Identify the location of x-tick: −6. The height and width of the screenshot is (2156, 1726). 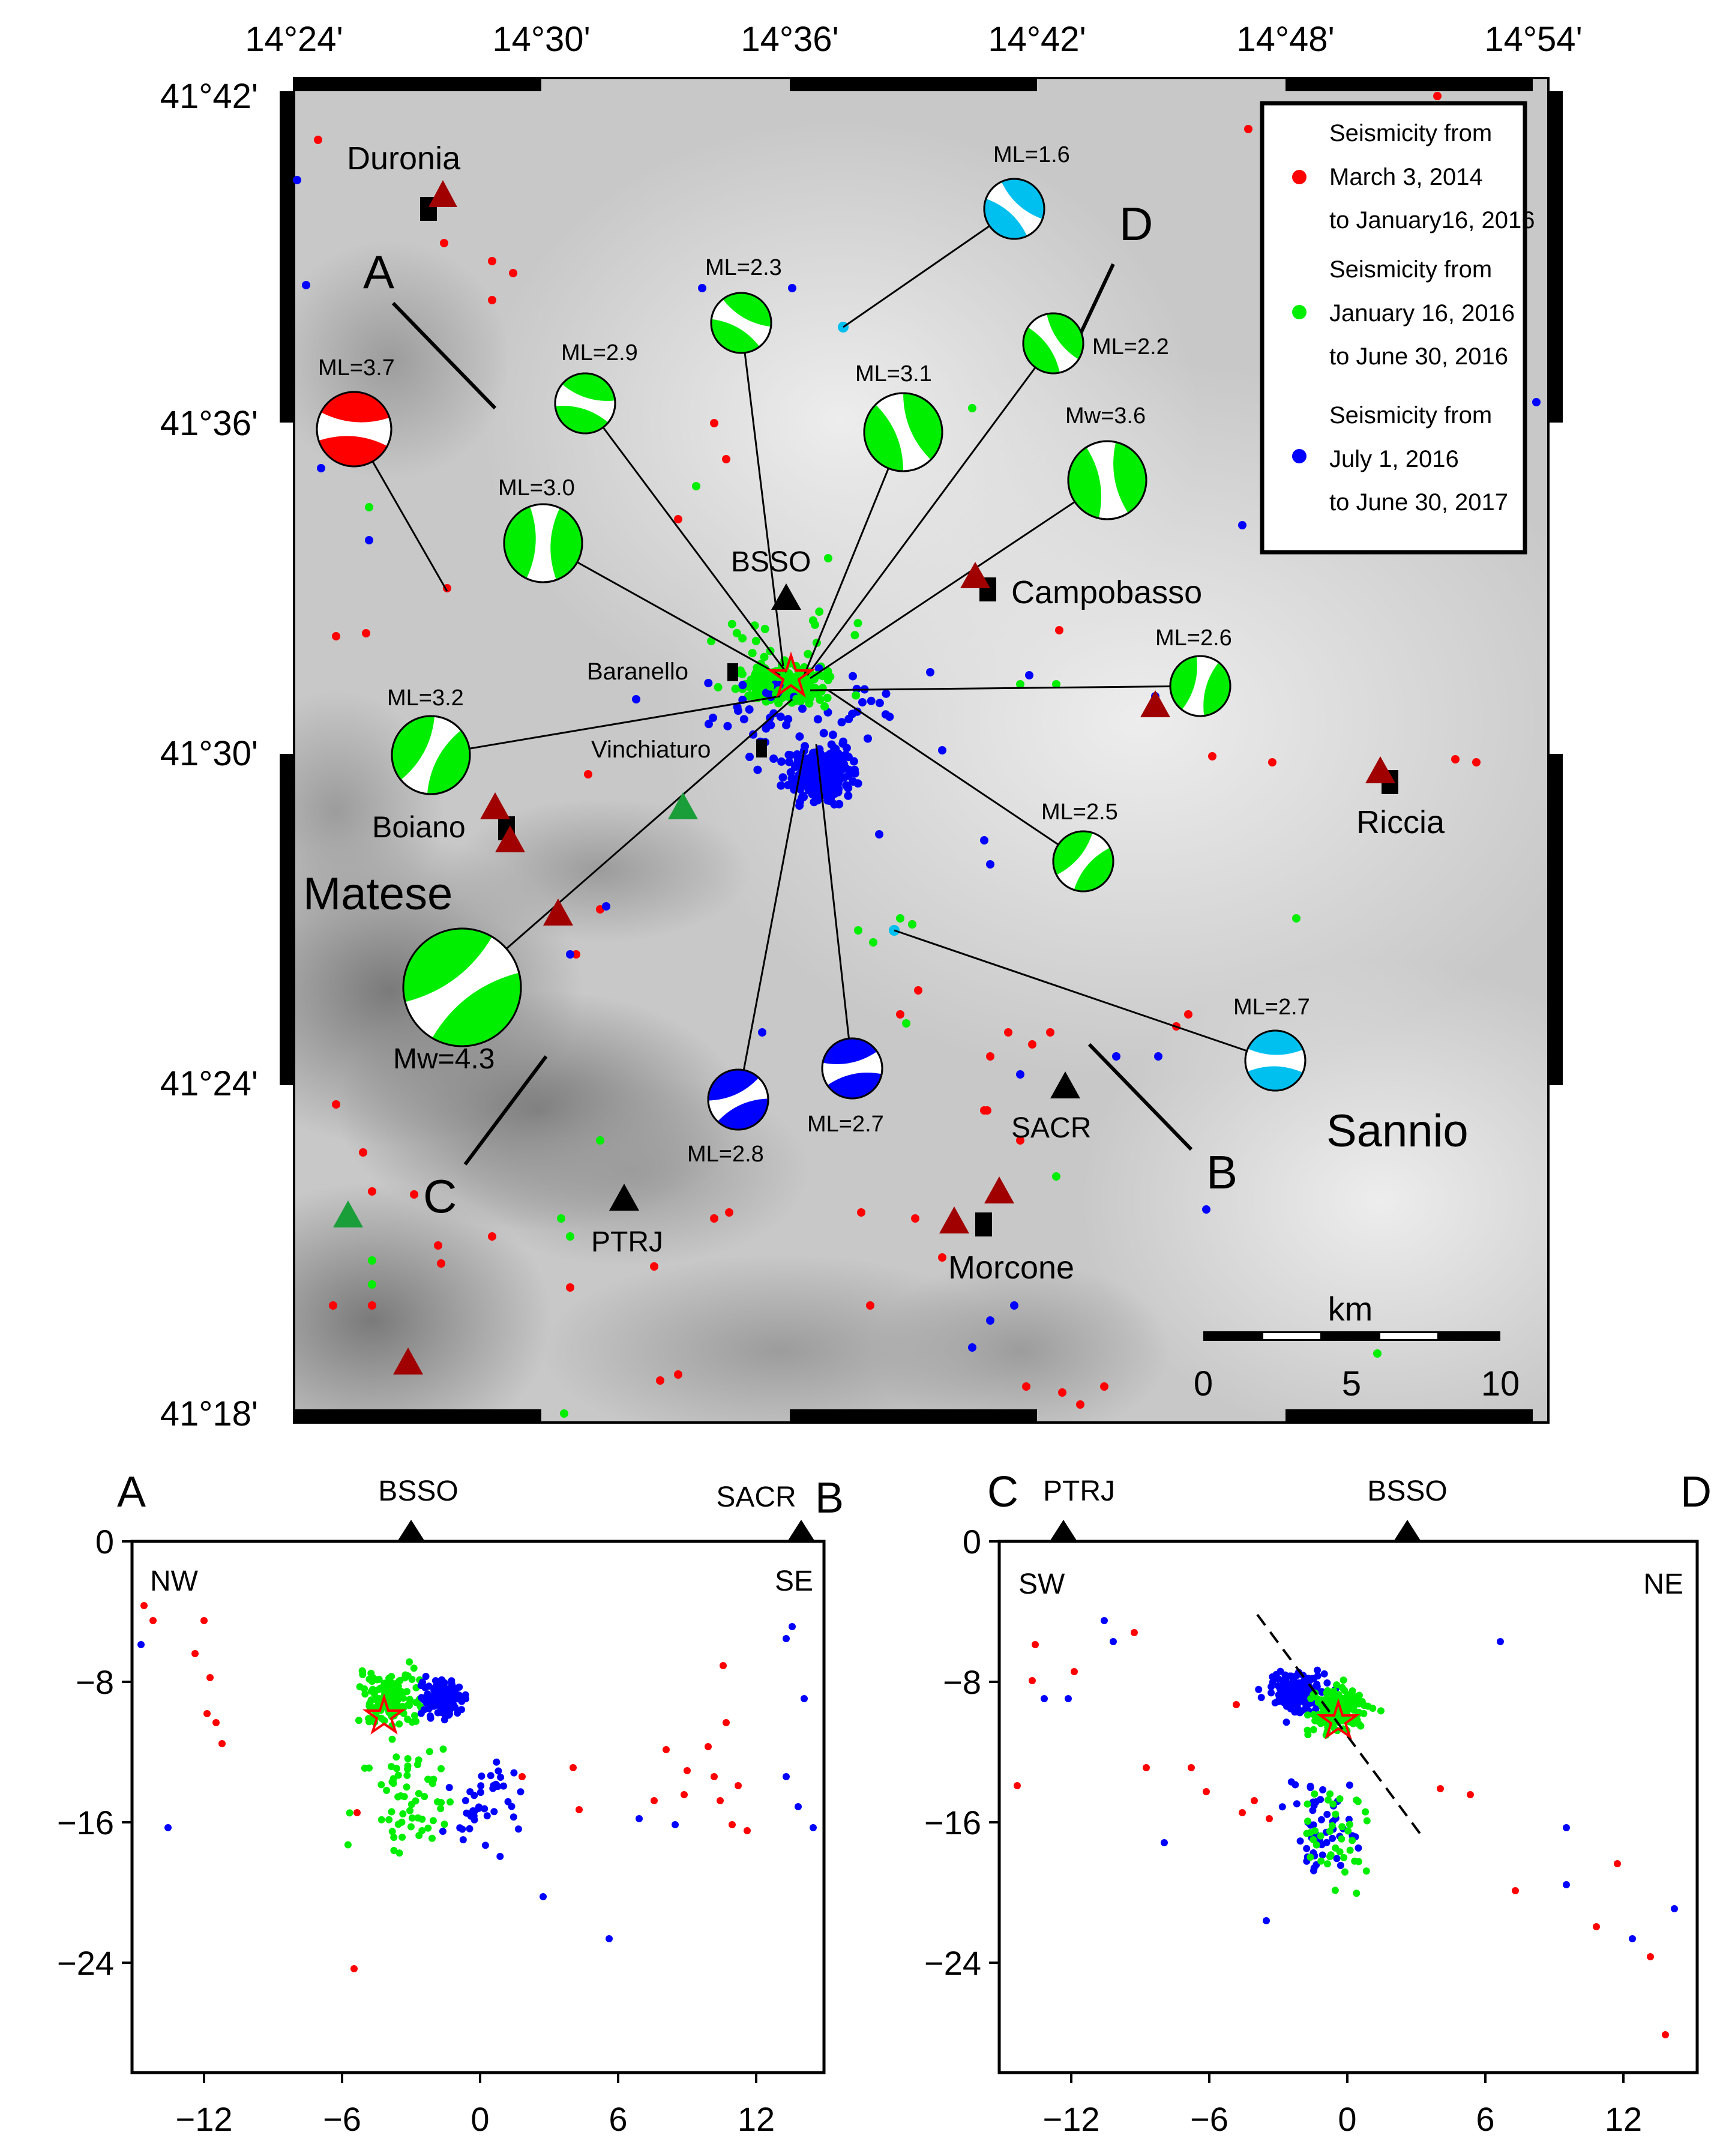
(1209, 2119).